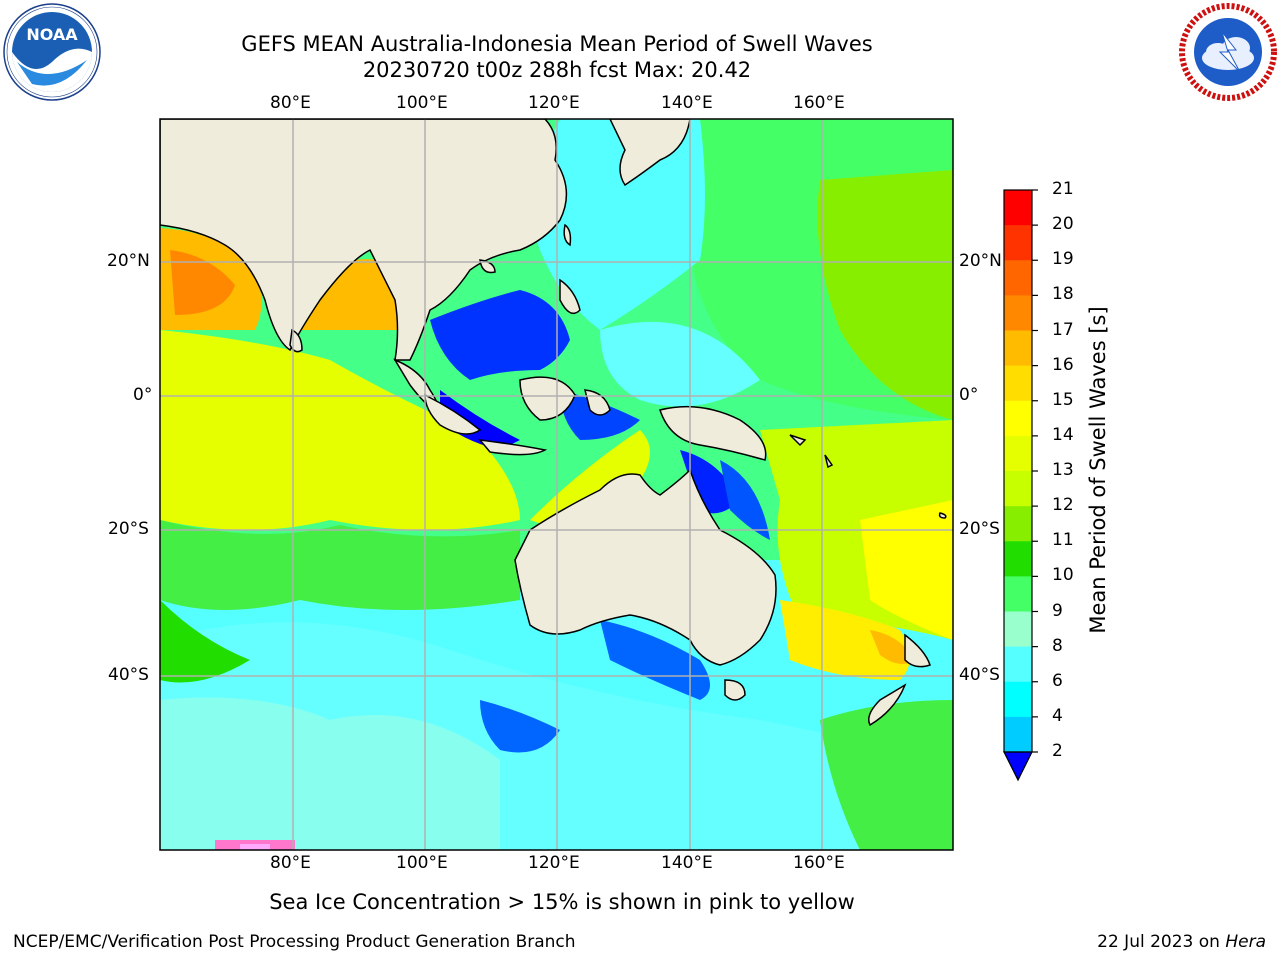 This screenshot has width=1280, height=960. I want to click on lon-label-top: 120°E, so click(554, 103).